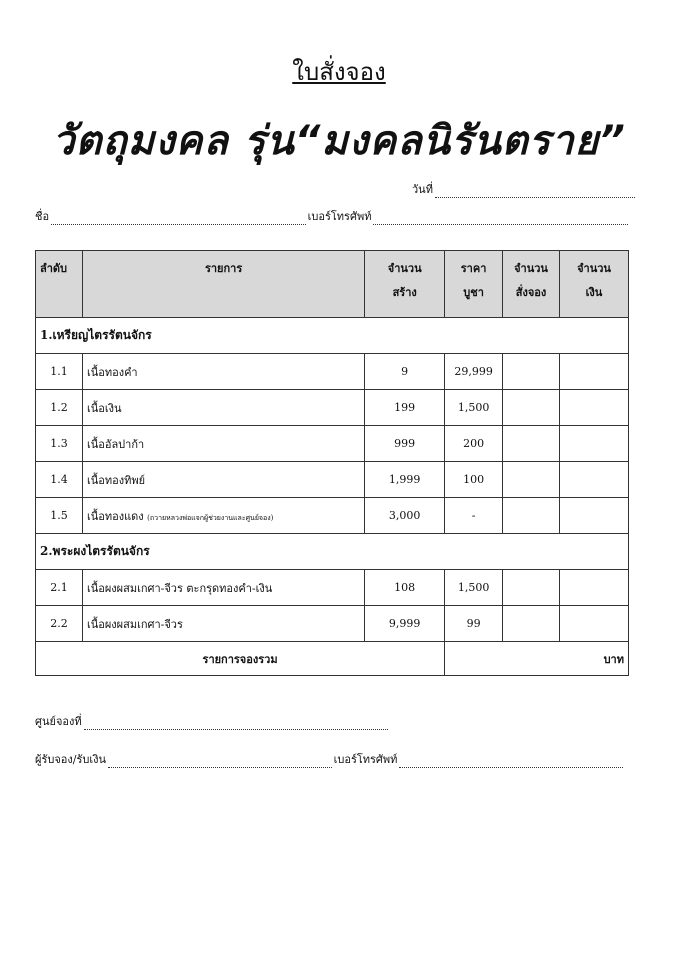 This screenshot has width=678, height=960. I want to click on header-line: บูชา, so click(473, 292).